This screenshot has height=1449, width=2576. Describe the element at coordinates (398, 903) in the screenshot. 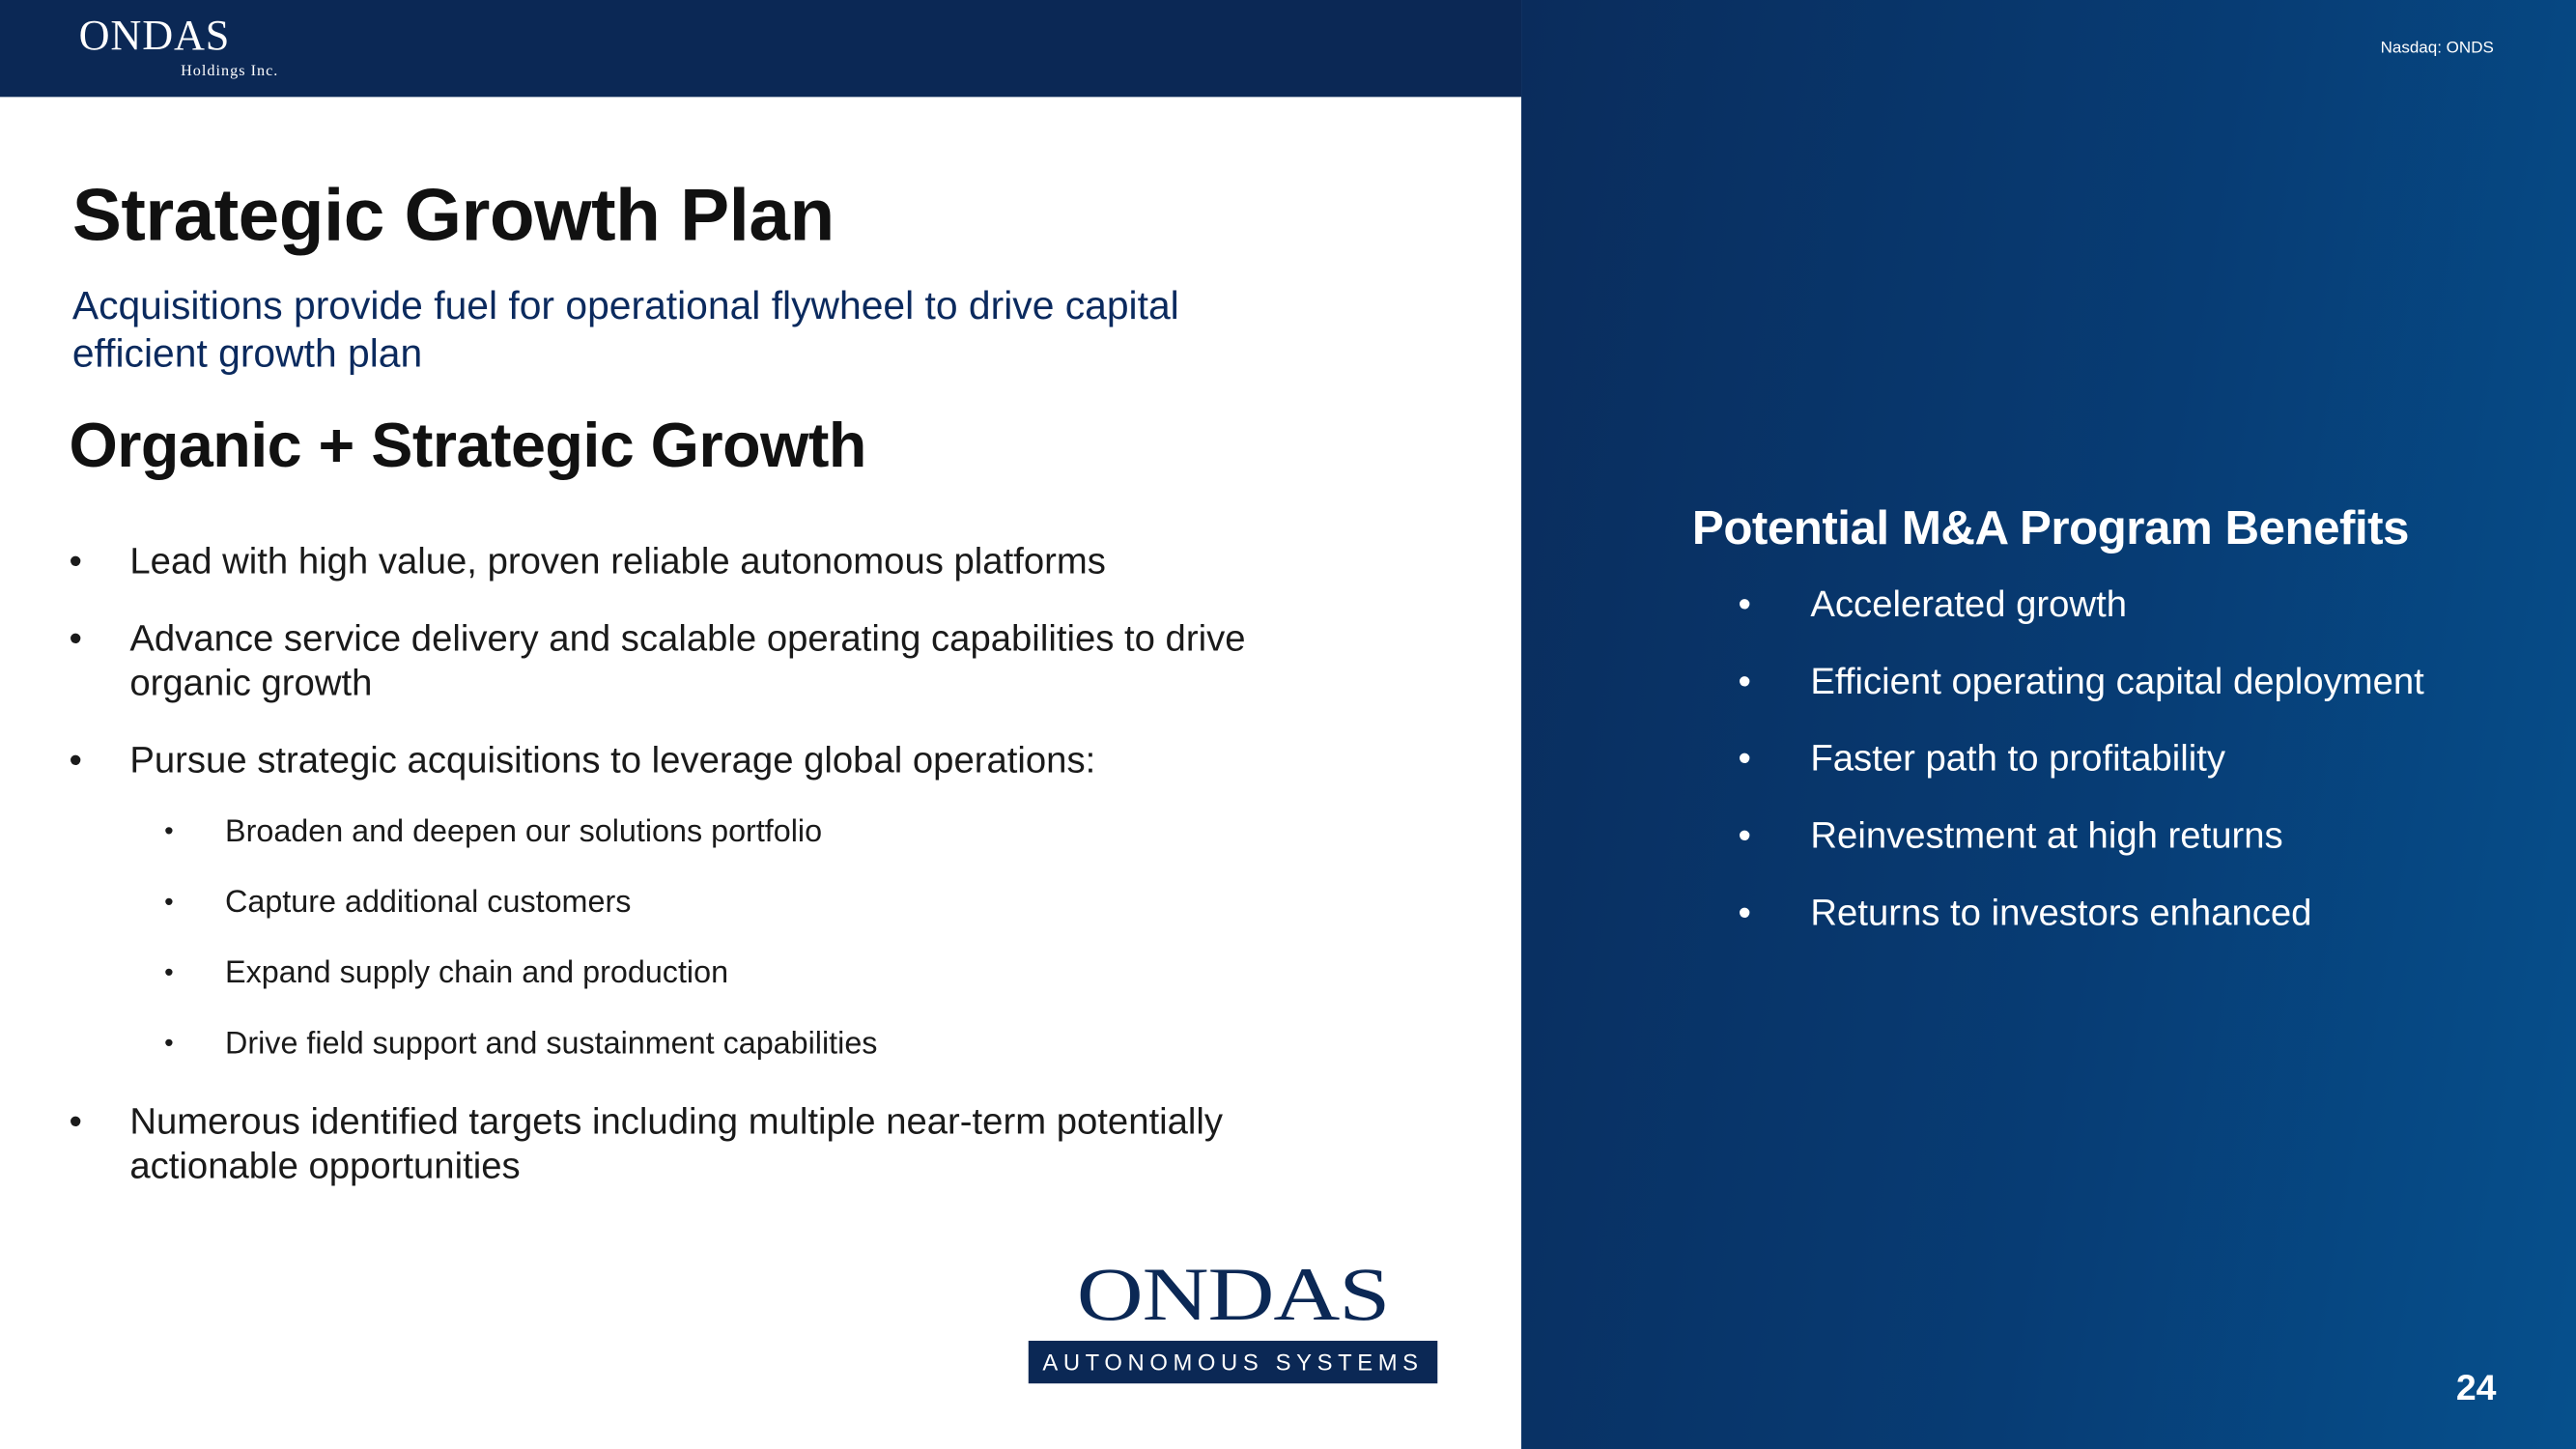

I see `sub-list-item: • Capture additional customers` at that location.